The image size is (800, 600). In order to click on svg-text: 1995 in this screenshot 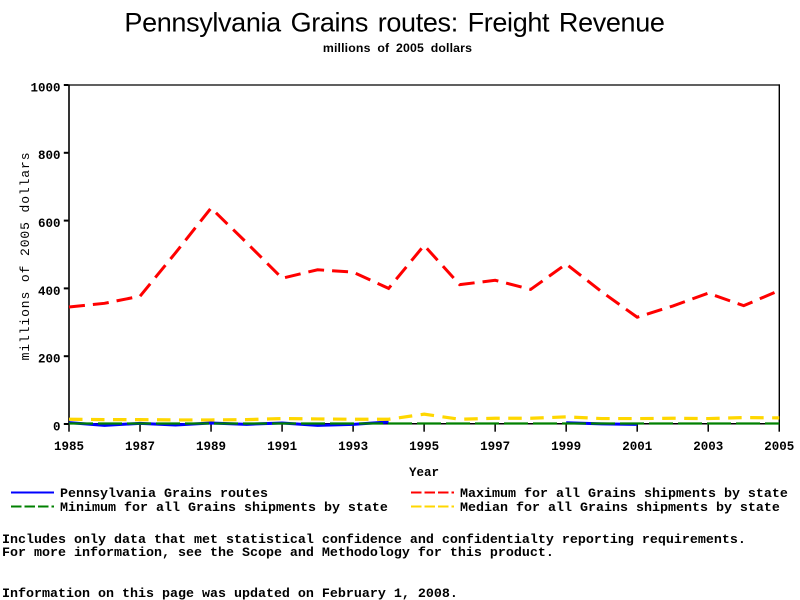, I will do `click(424, 447)`.